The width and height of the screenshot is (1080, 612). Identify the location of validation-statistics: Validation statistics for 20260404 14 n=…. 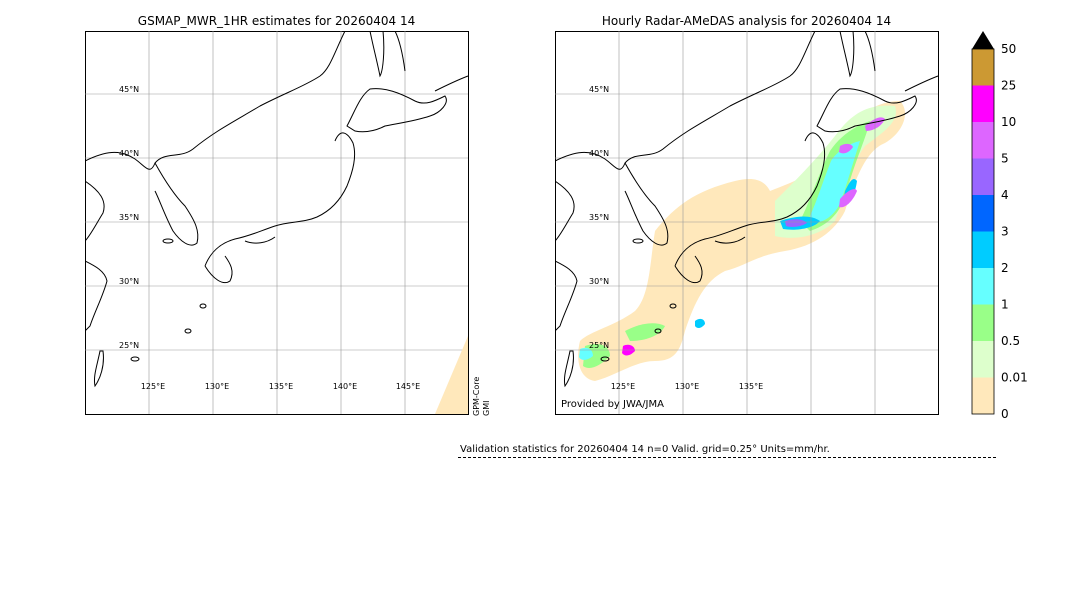
(645, 449).